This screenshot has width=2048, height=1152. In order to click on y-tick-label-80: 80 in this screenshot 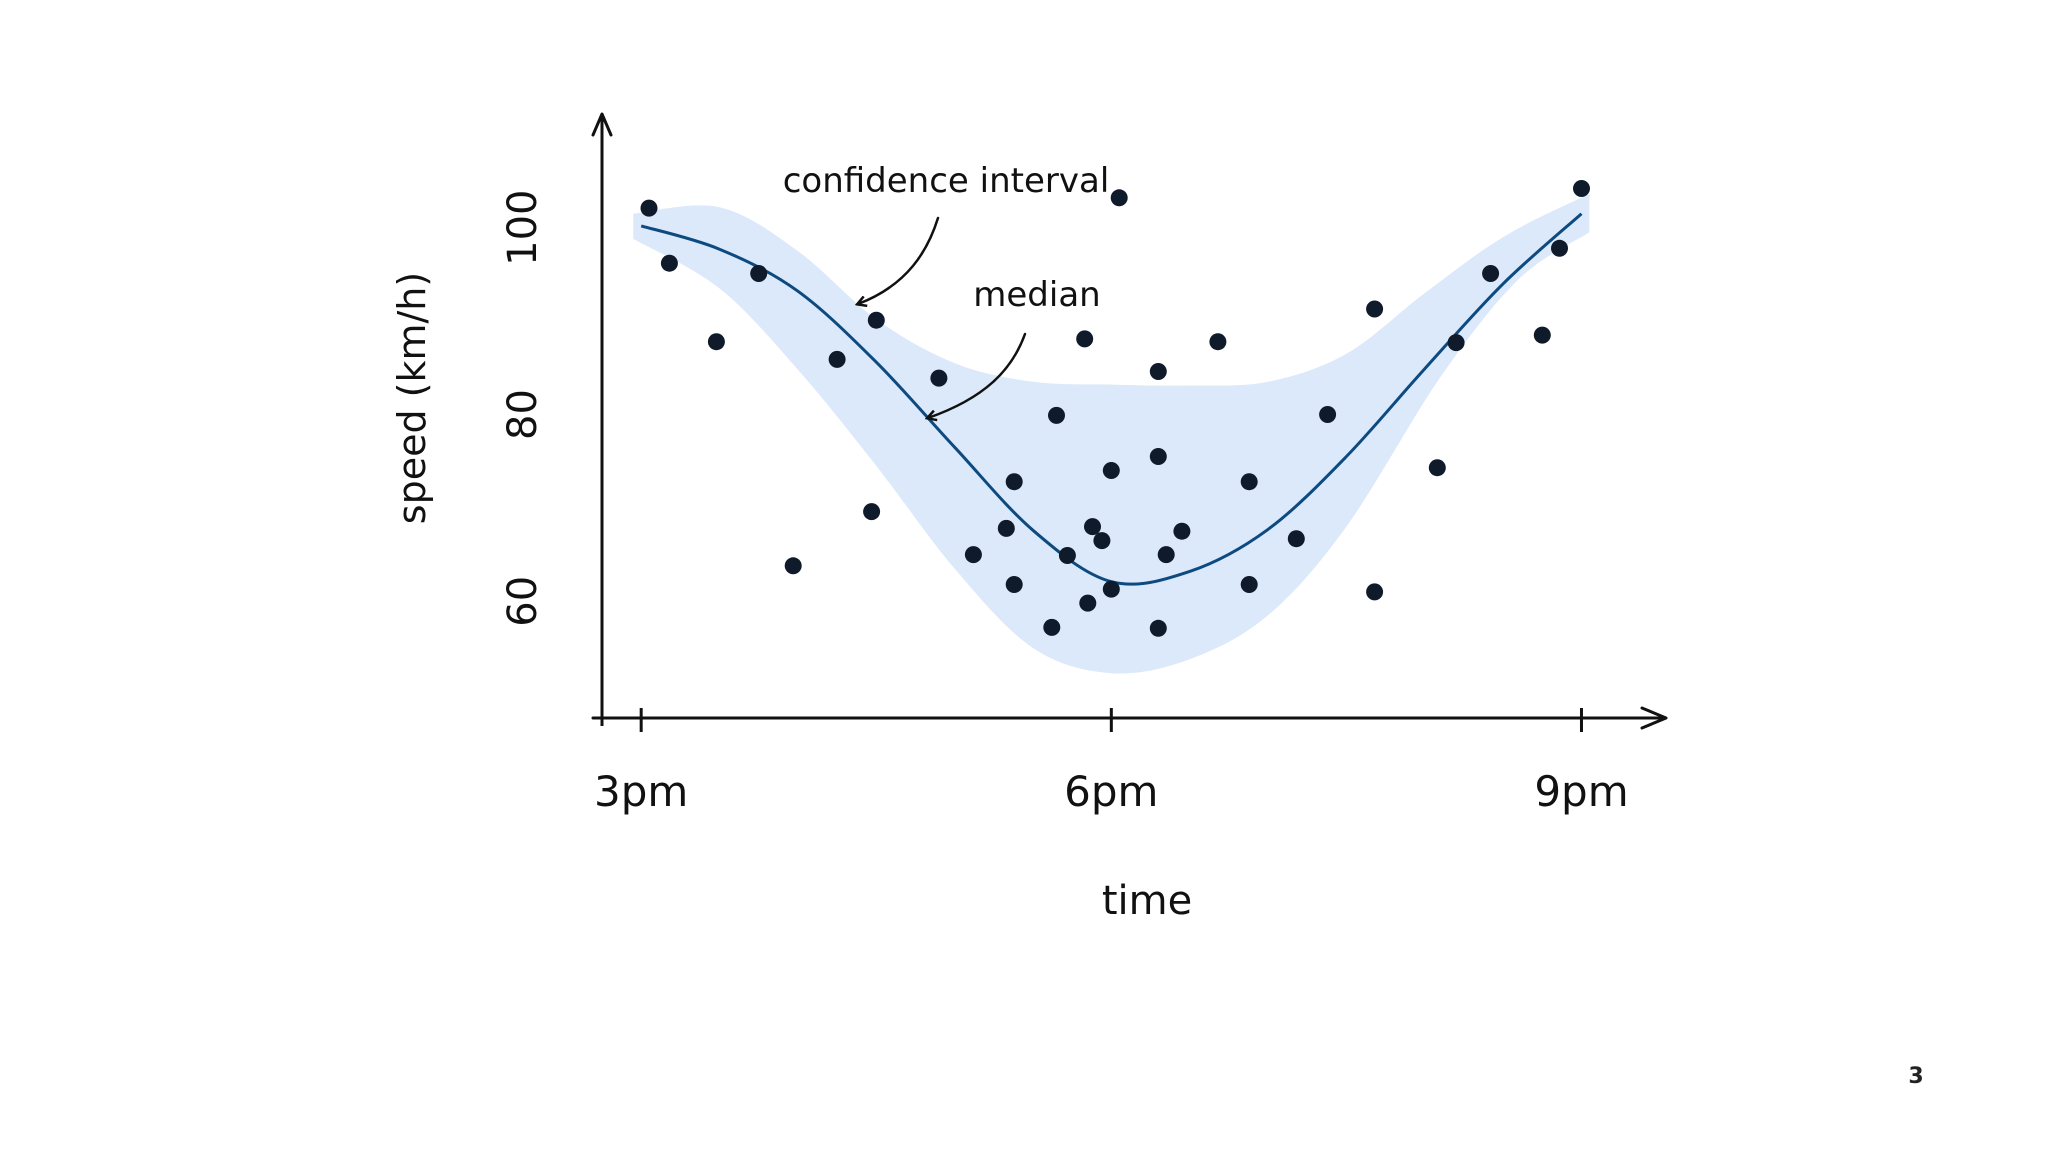, I will do `click(523, 414)`.